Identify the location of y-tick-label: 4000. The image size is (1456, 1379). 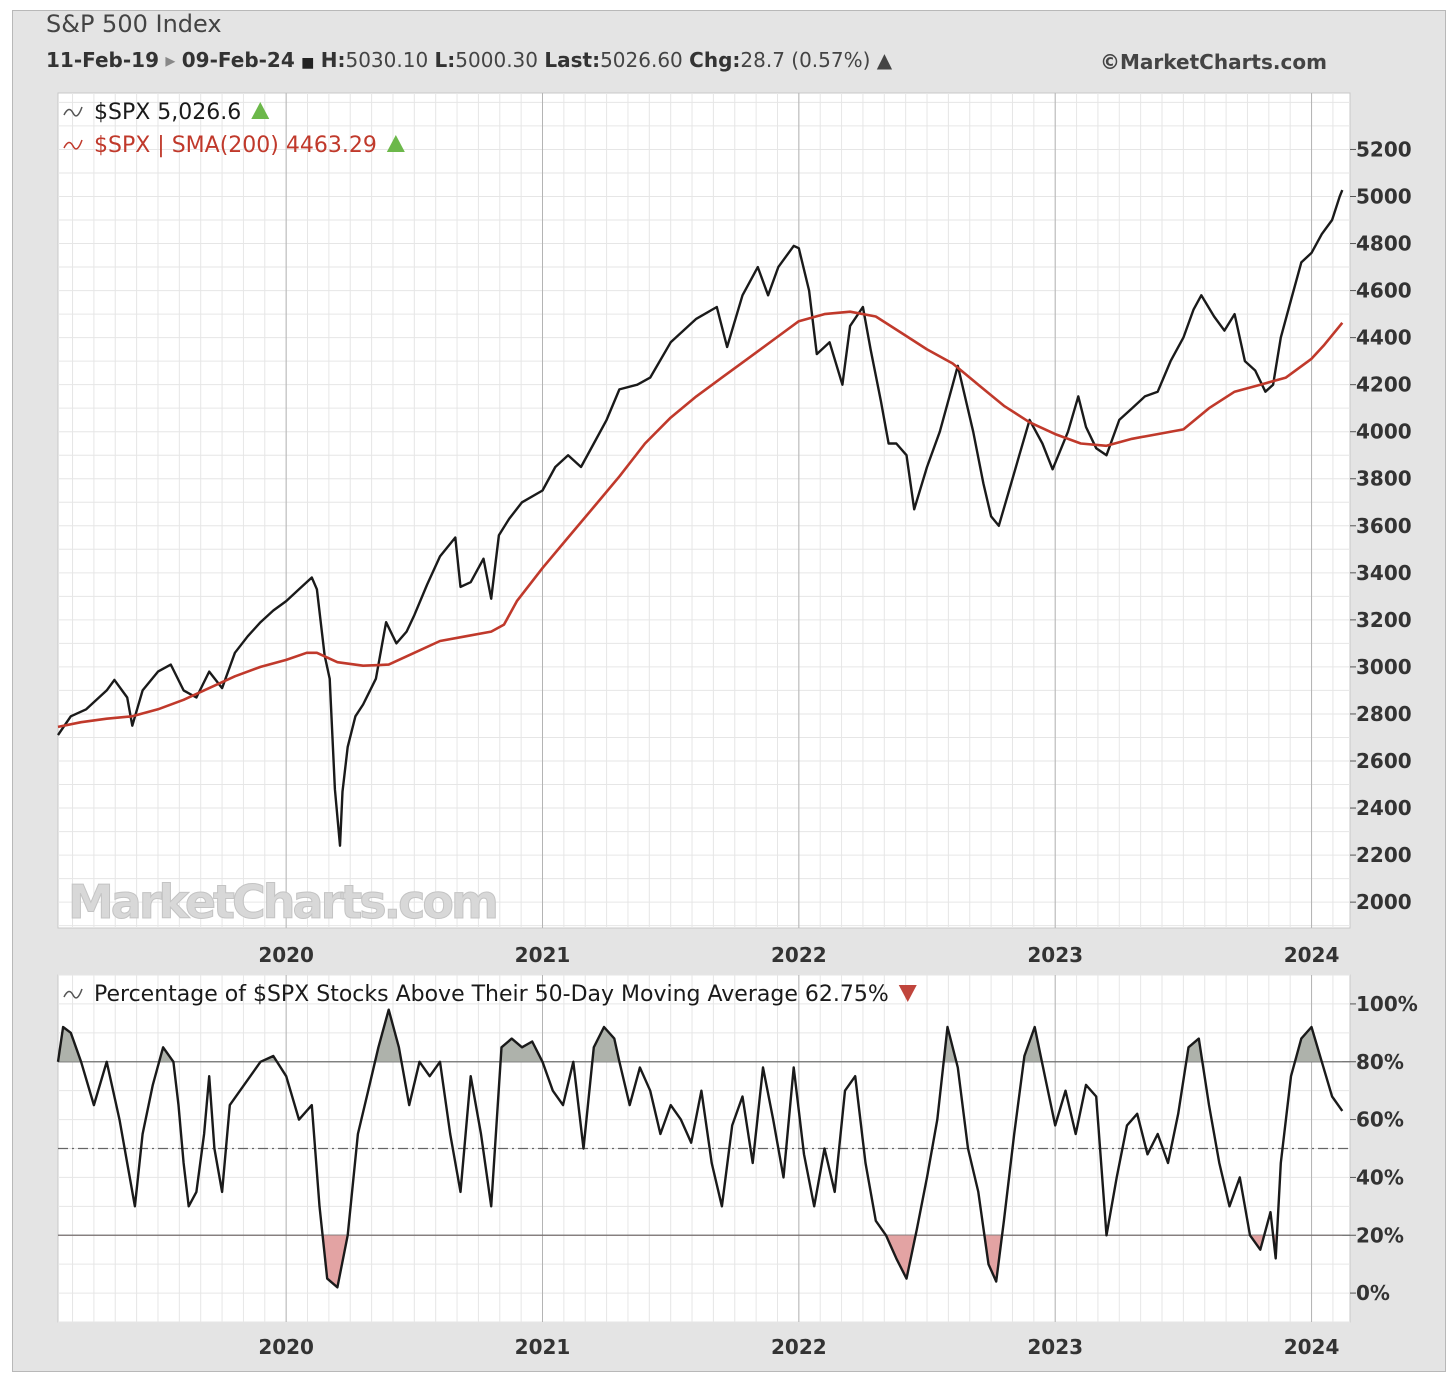
(1384, 432).